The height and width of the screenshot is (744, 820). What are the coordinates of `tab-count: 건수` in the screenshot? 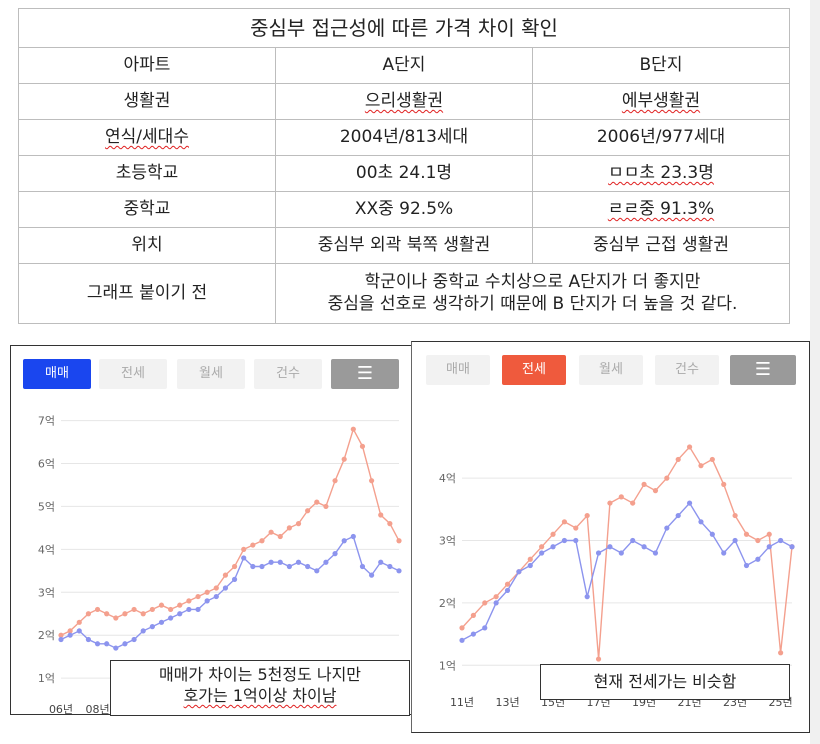 It's located at (687, 370).